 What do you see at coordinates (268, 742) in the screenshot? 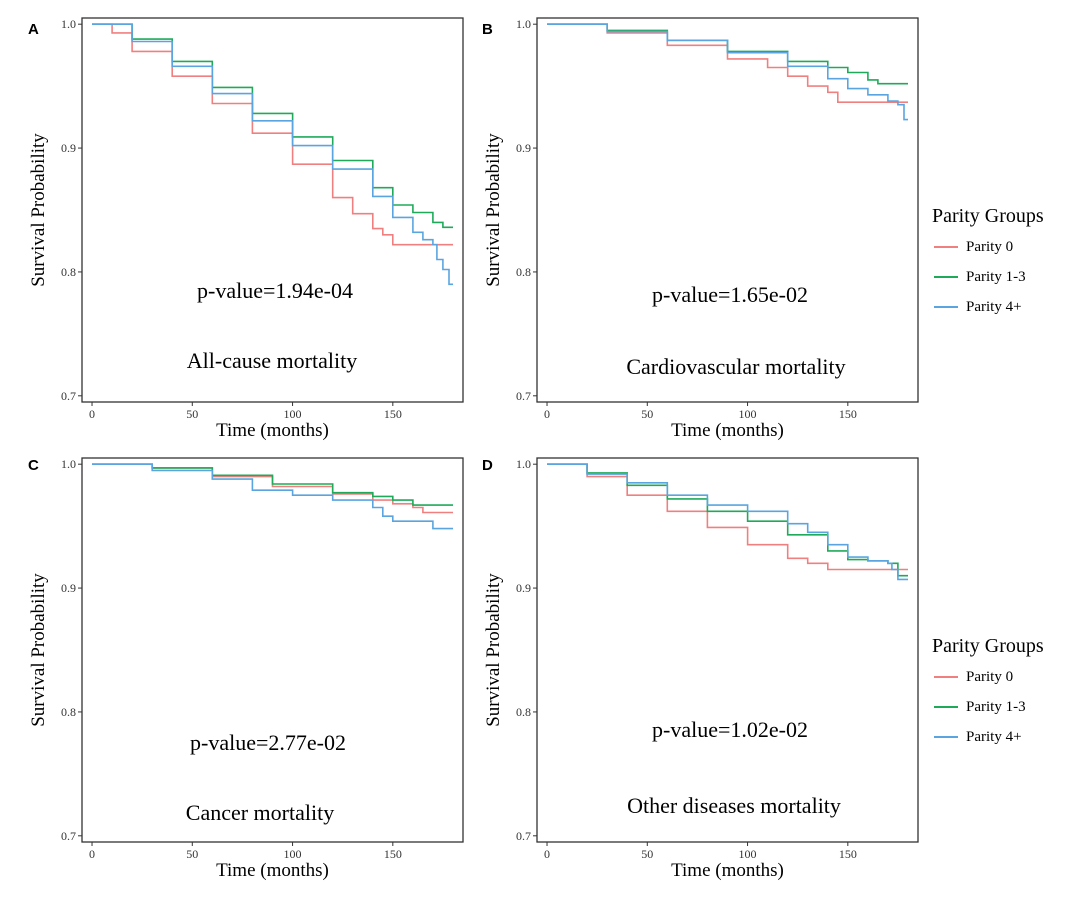
I see `p-value-annotation: p-value=2.77e-02` at bounding box center [268, 742].